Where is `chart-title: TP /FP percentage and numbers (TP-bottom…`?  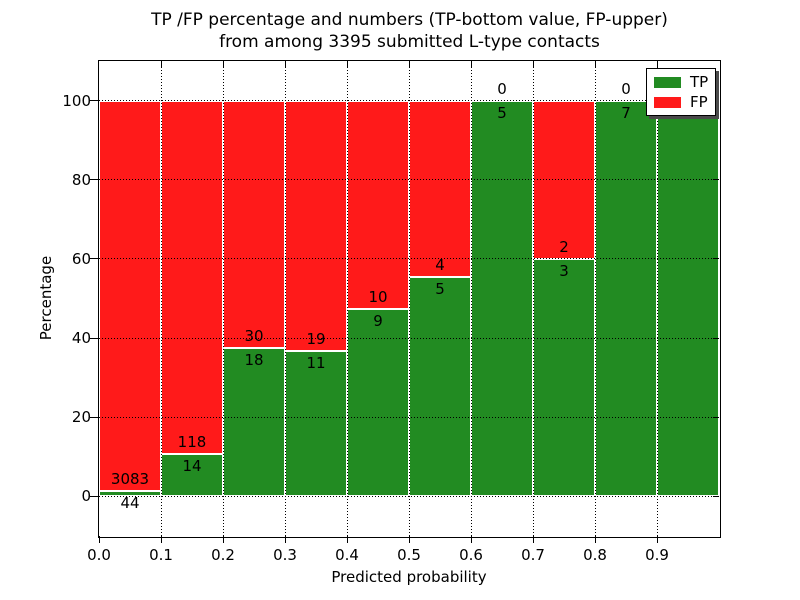
chart-title: TP /FP percentage and numbers (TP-bottom… is located at coordinates (400, 31).